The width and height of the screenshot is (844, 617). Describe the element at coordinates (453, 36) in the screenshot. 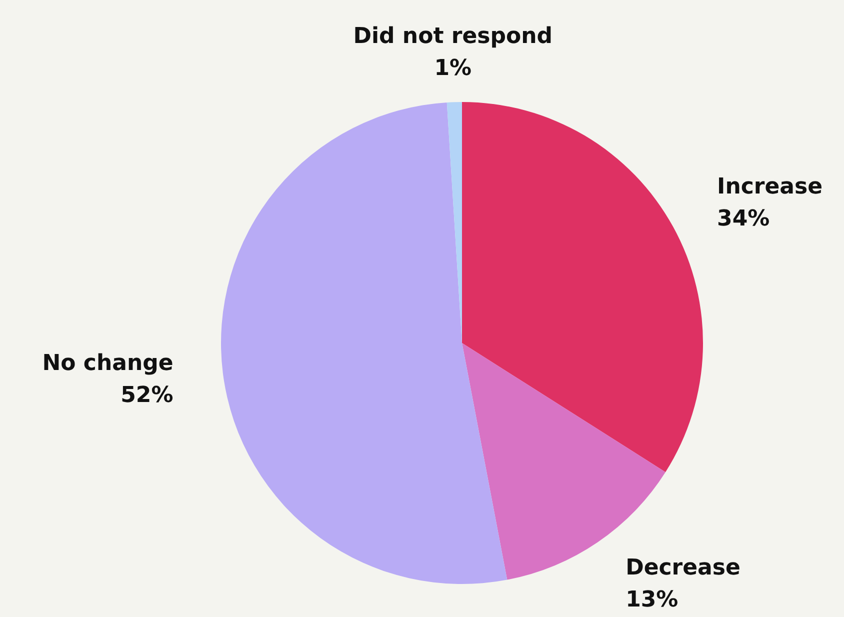

I see `slice-label: Did not respond` at that location.